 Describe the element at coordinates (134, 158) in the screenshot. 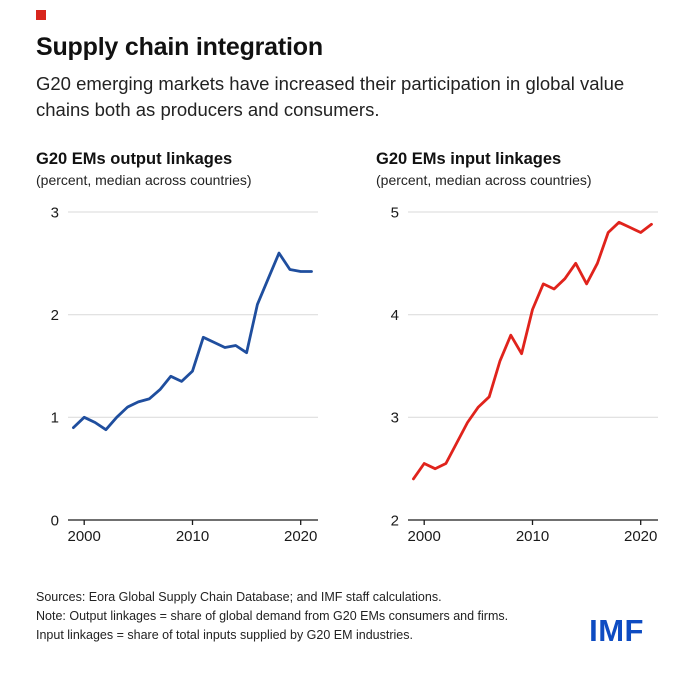

I see `output-chart-title: G20 EMs output linkages` at that location.